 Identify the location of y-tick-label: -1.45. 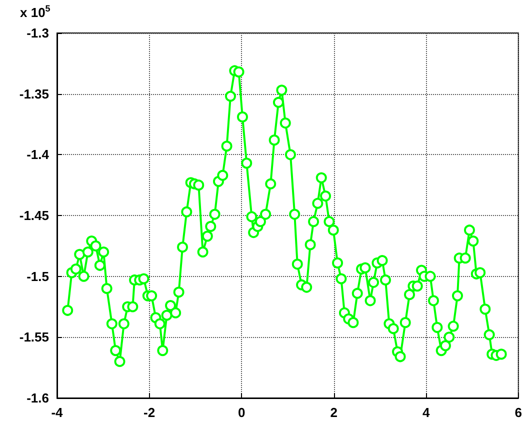
(34, 215).